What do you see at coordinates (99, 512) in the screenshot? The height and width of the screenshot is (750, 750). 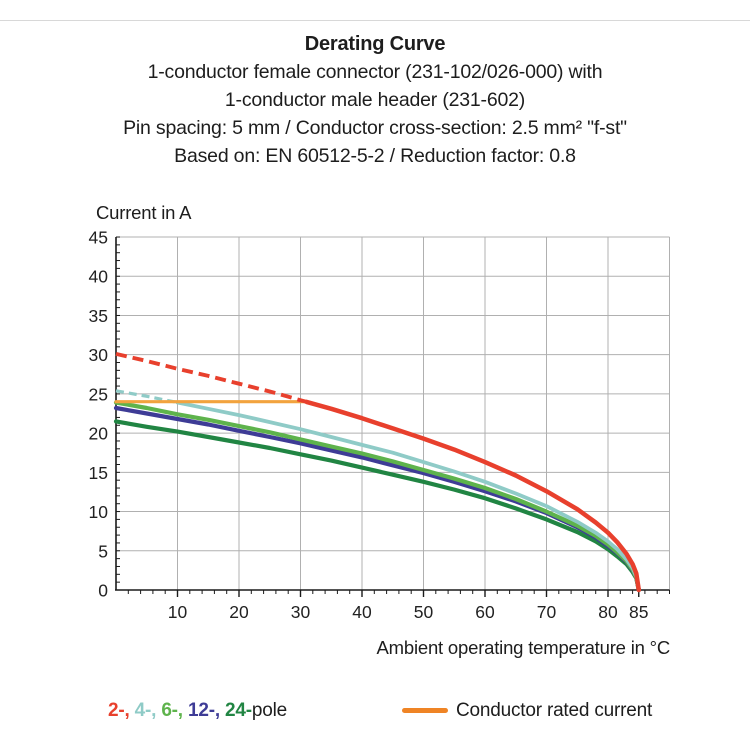 I see `y-tick-label: 10` at bounding box center [99, 512].